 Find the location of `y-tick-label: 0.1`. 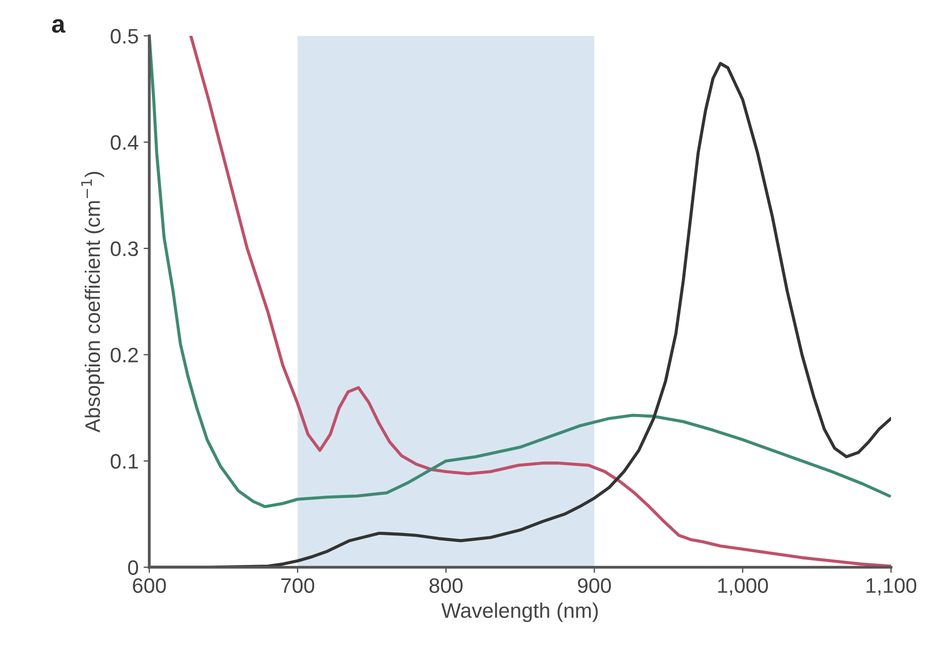

y-tick-label: 0.1 is located at coordinates (124, 461).